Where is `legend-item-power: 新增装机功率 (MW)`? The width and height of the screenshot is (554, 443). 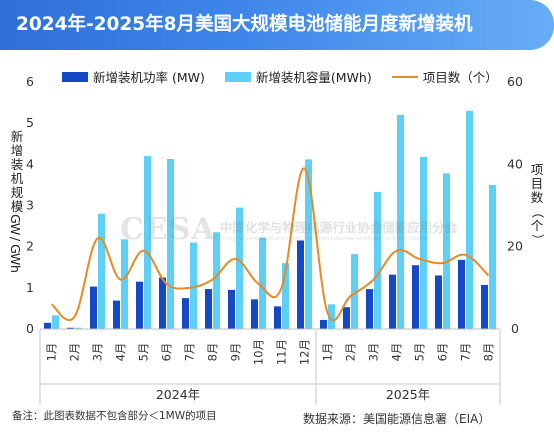
legend-item-power: 新增装机功率 (MW) is located at coordinates (133, 76).